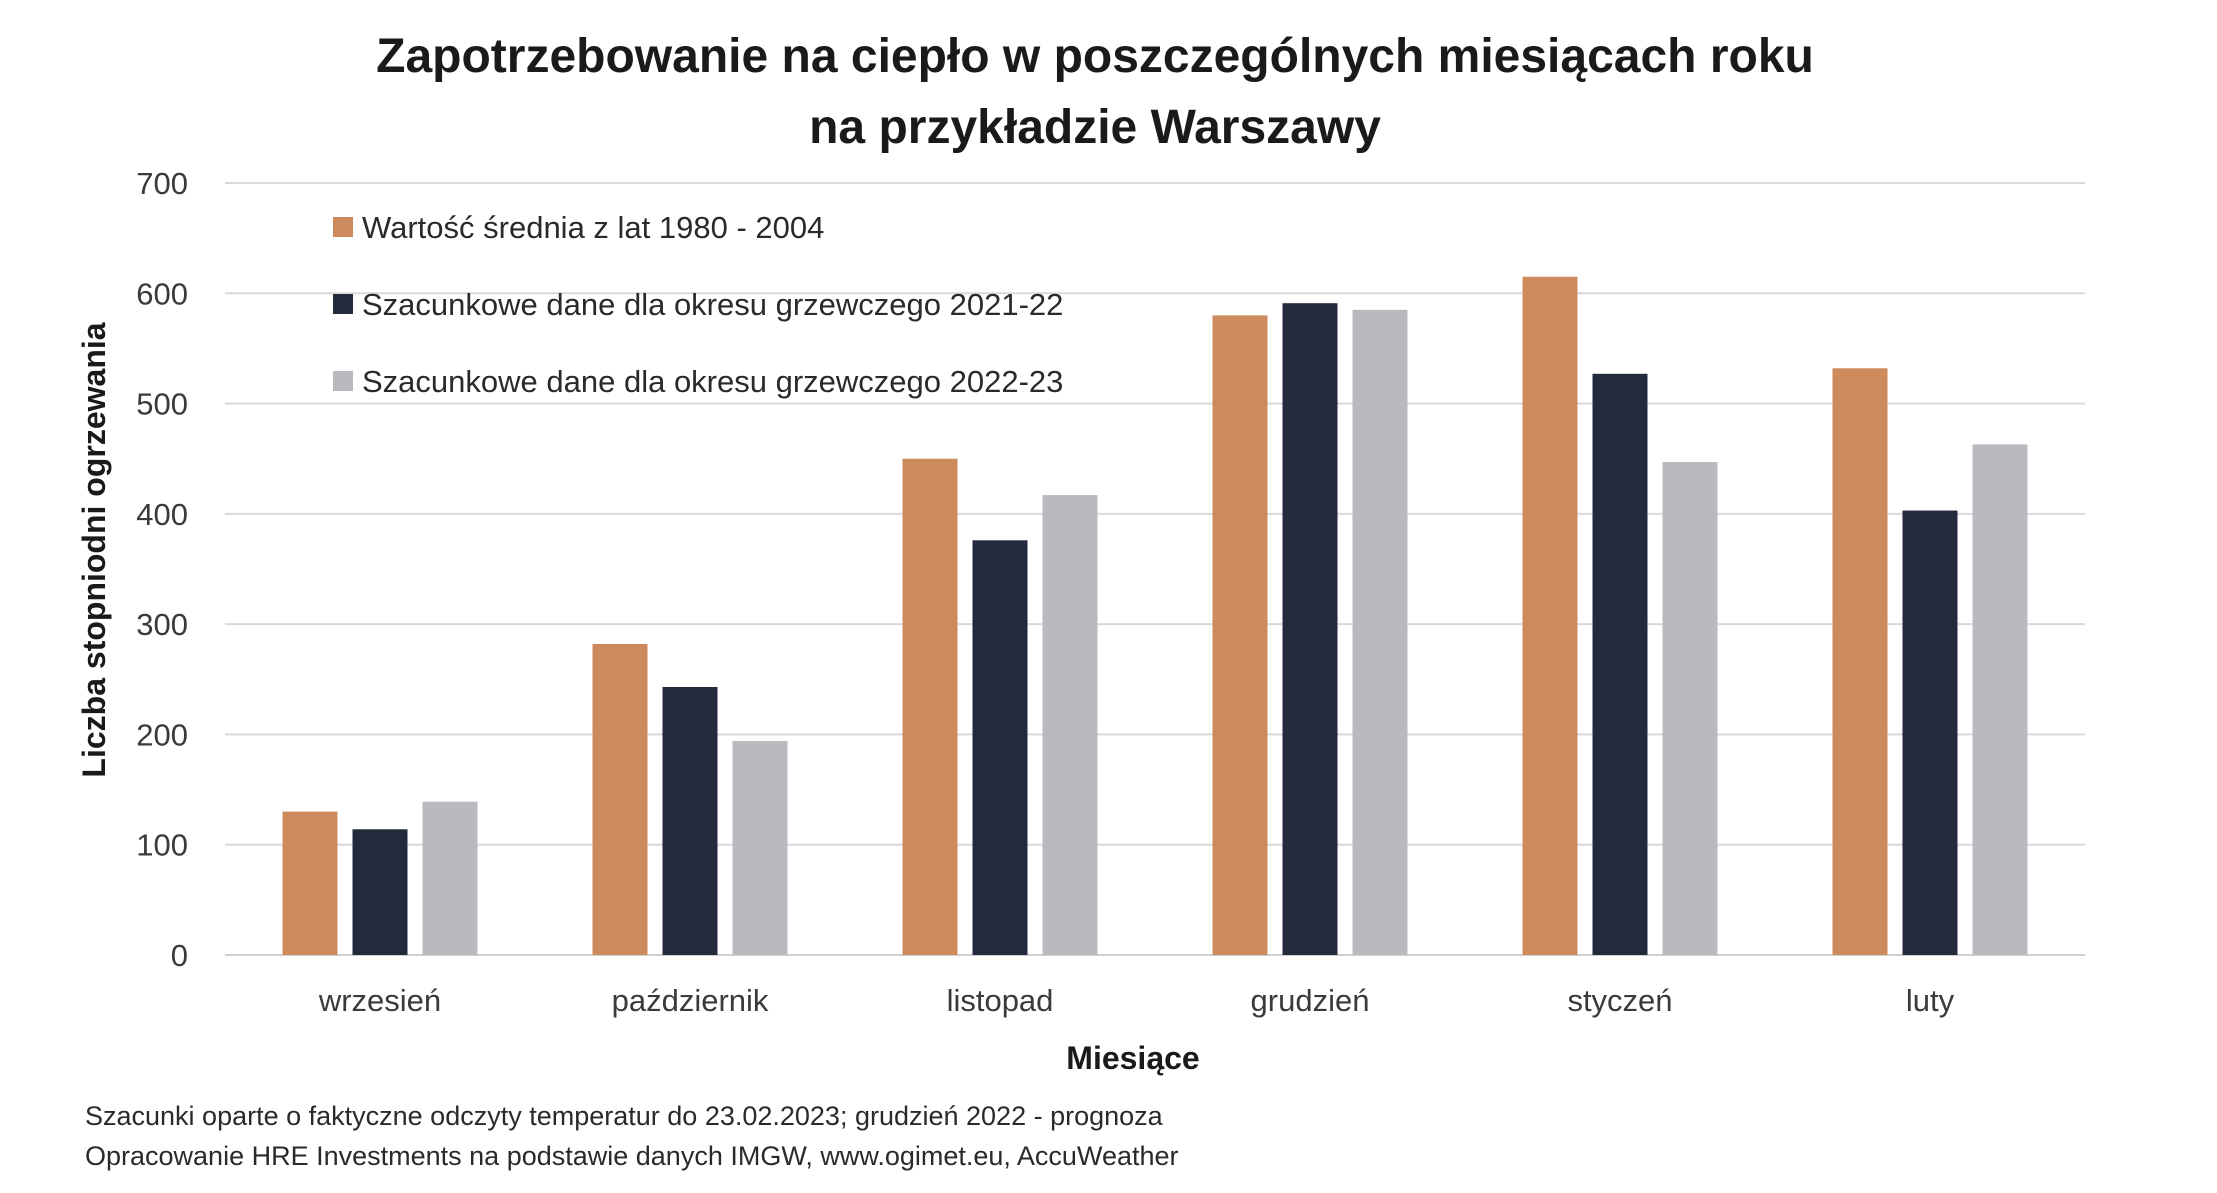 Image resolution: width=2217 pixels, height=1193 pixels. What do you see at coordinates (593, 227) in the screenshot?
I see `legend-label: Wartość średnia z lat 1980 - 2004` at bounding box center [593, 227].